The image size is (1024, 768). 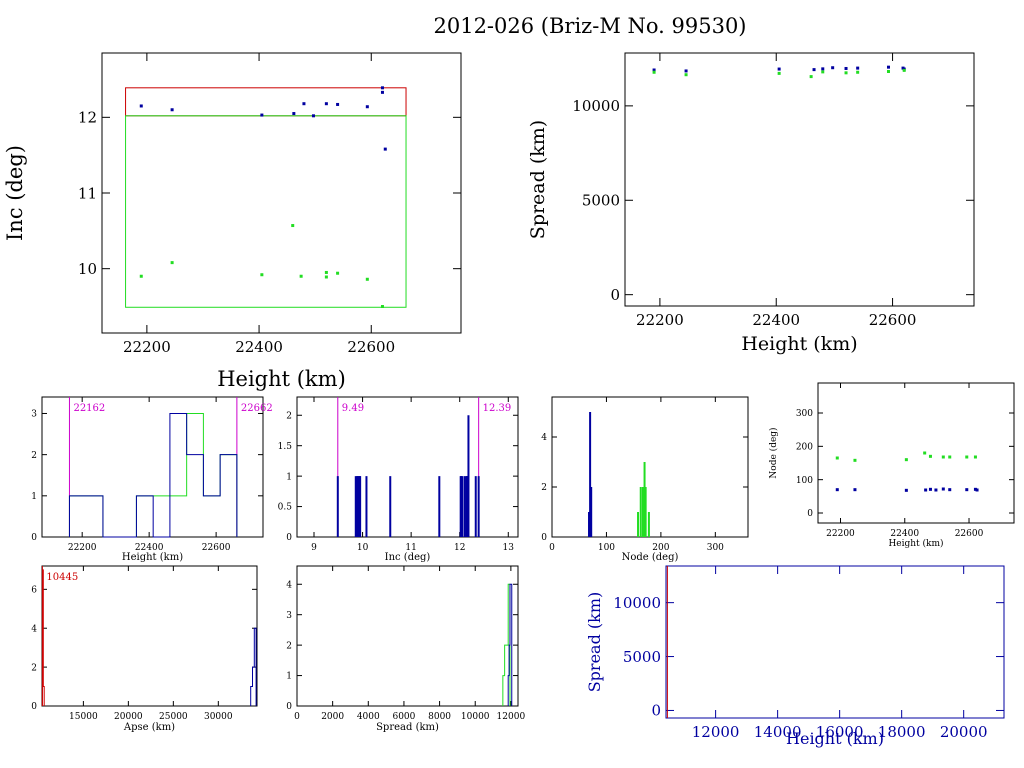 I want to click on hist_apse-ytick-label: 4, so click(x=34, y=629).